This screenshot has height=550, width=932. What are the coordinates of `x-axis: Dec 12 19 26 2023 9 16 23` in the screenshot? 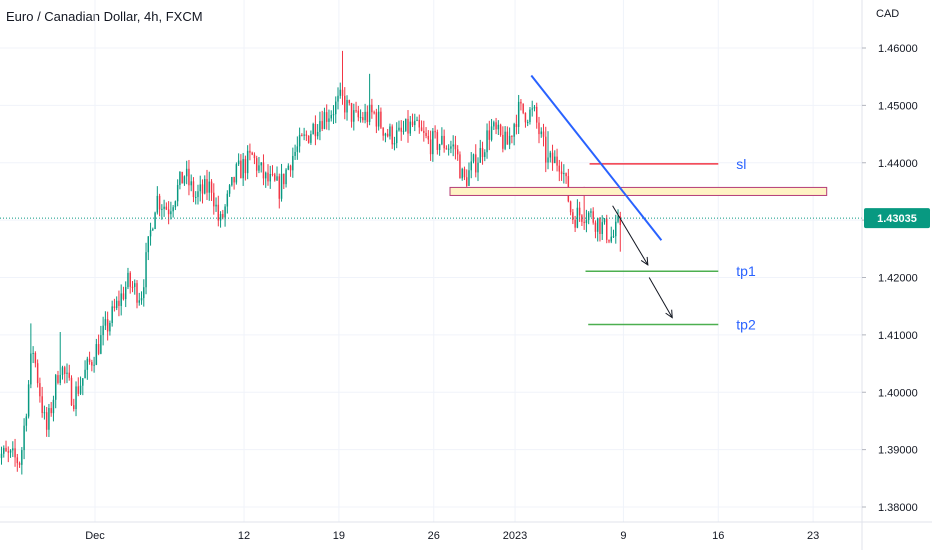 It's located at (466, 531).